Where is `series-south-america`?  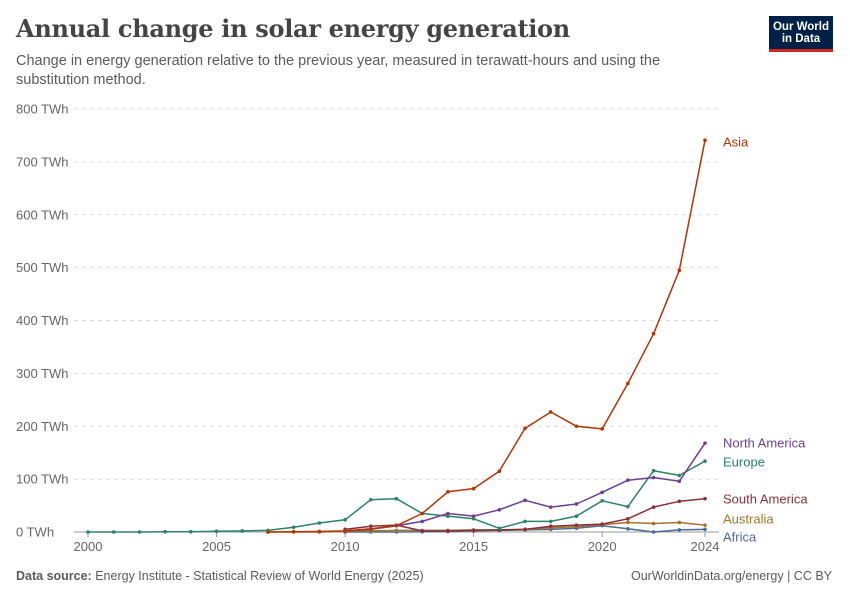 series-south-america is located at coordinates (525, 514).